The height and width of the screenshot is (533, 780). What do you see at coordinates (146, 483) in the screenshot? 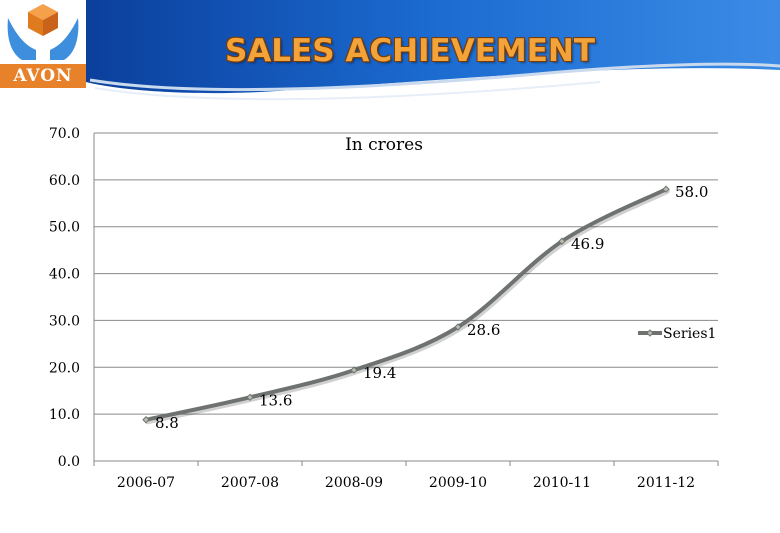
I see `x-tick-label: 2006-07` at bounding box center [146, 483].